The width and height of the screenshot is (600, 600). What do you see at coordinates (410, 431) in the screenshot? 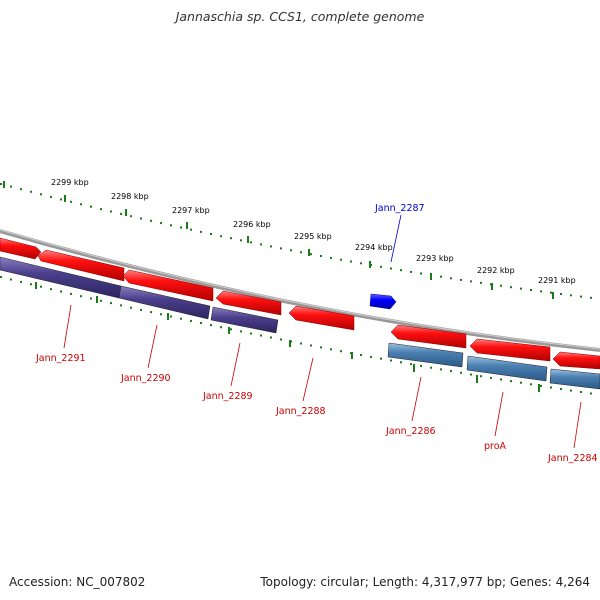
I see `gene-label-jann-2286: Jann_2286` at bounding box center [410, 431].